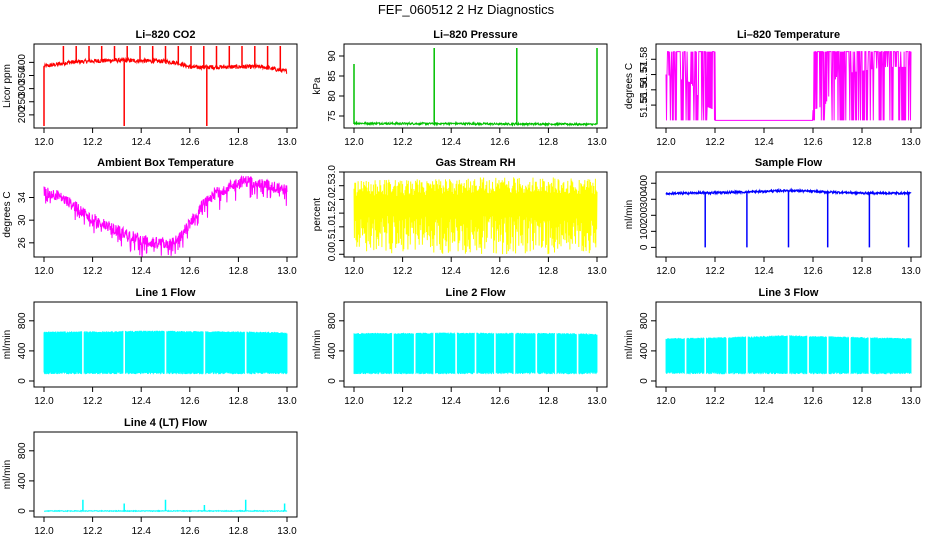  I want to click on panel-title: Li–820 Temperature, so click(788, 35).